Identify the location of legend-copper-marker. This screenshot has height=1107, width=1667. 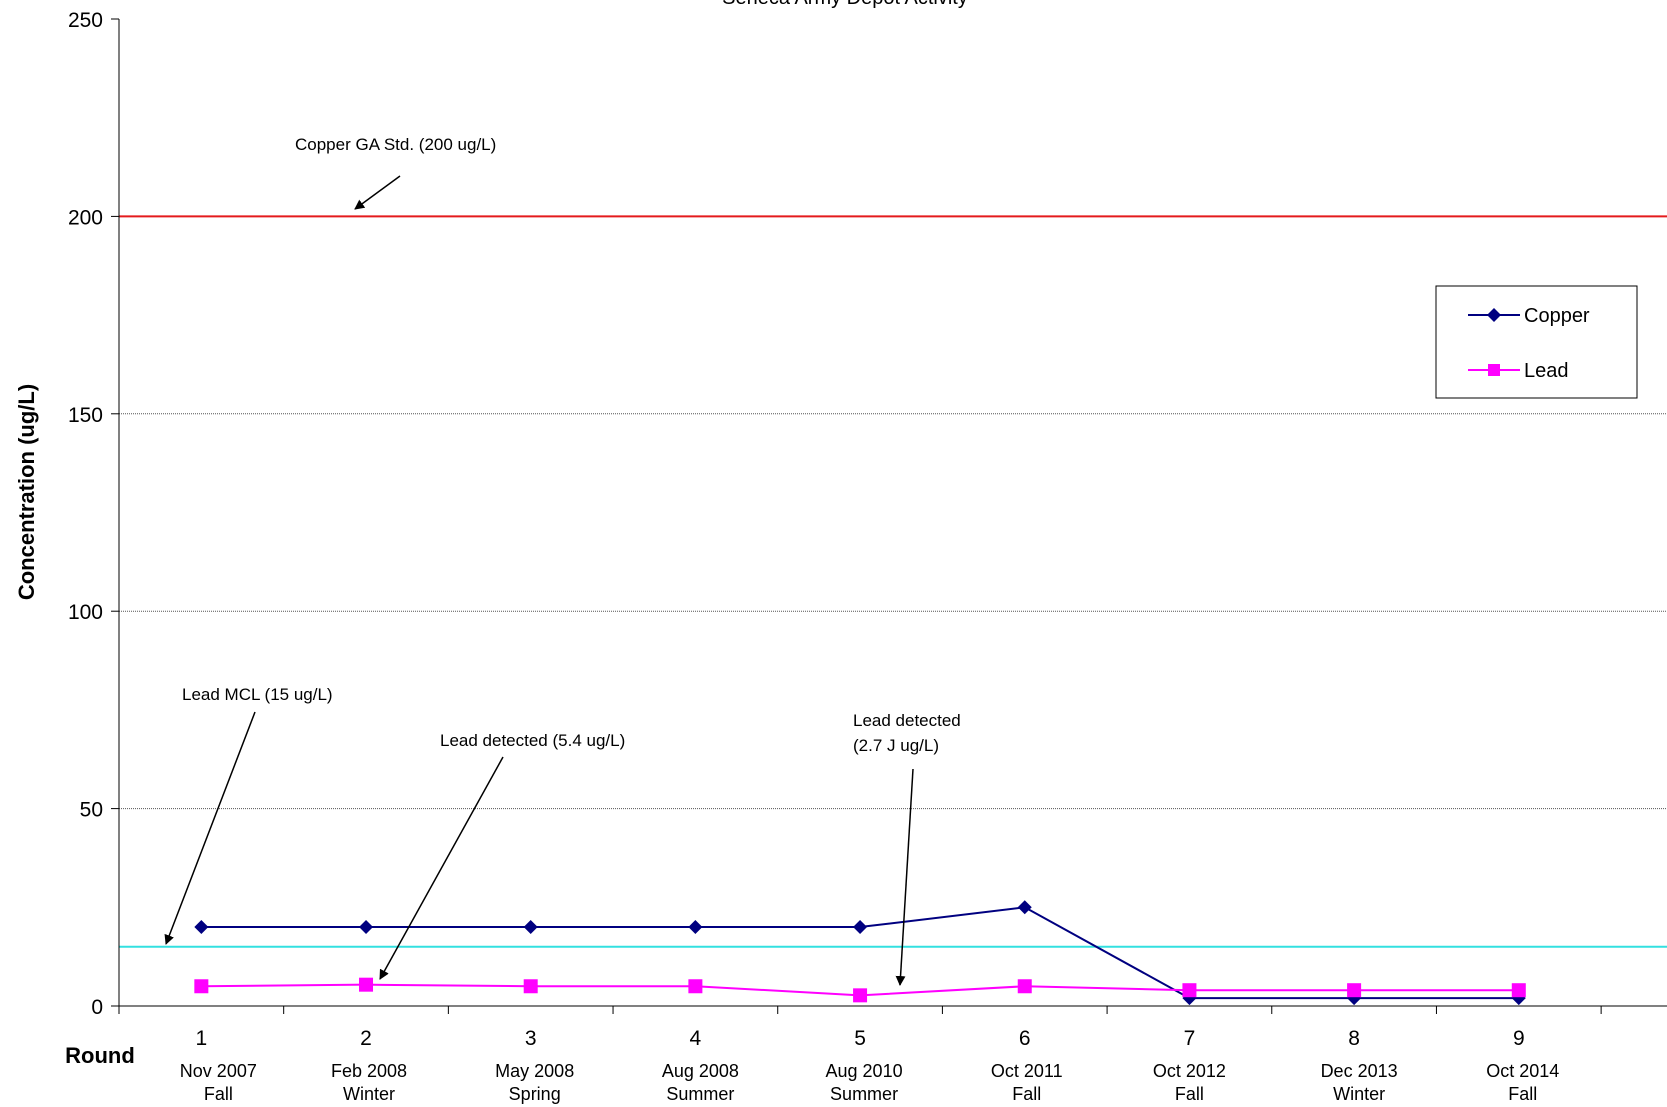
(1494, 315).